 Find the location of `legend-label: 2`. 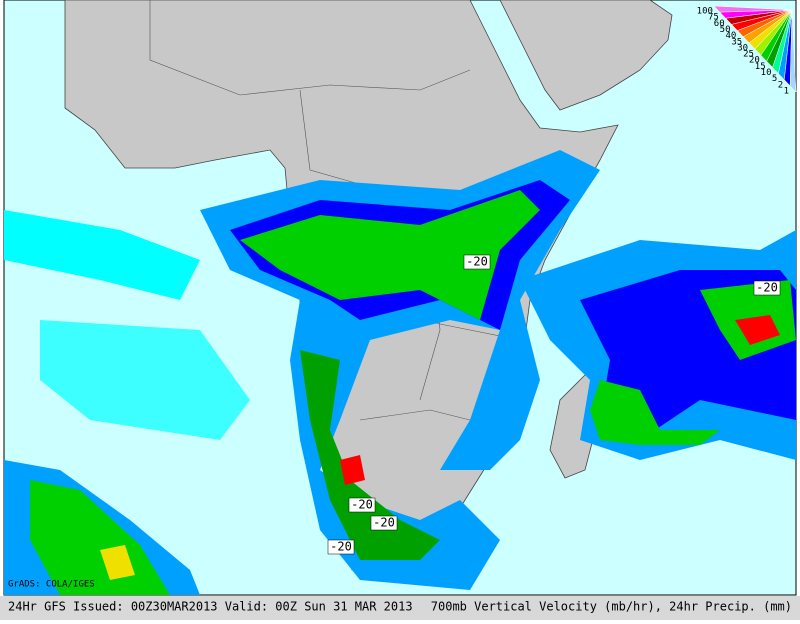

legend-label: 2 is located at coordinates (780, 85).